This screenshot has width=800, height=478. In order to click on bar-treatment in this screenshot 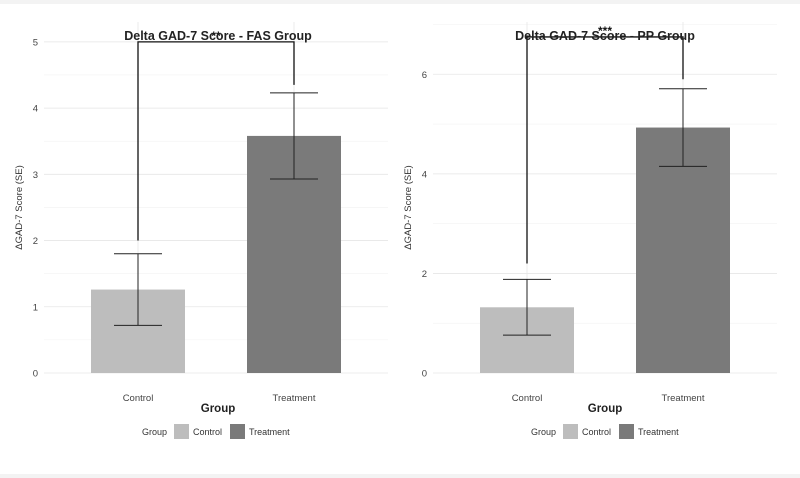, I will do `click(683, 250)`.